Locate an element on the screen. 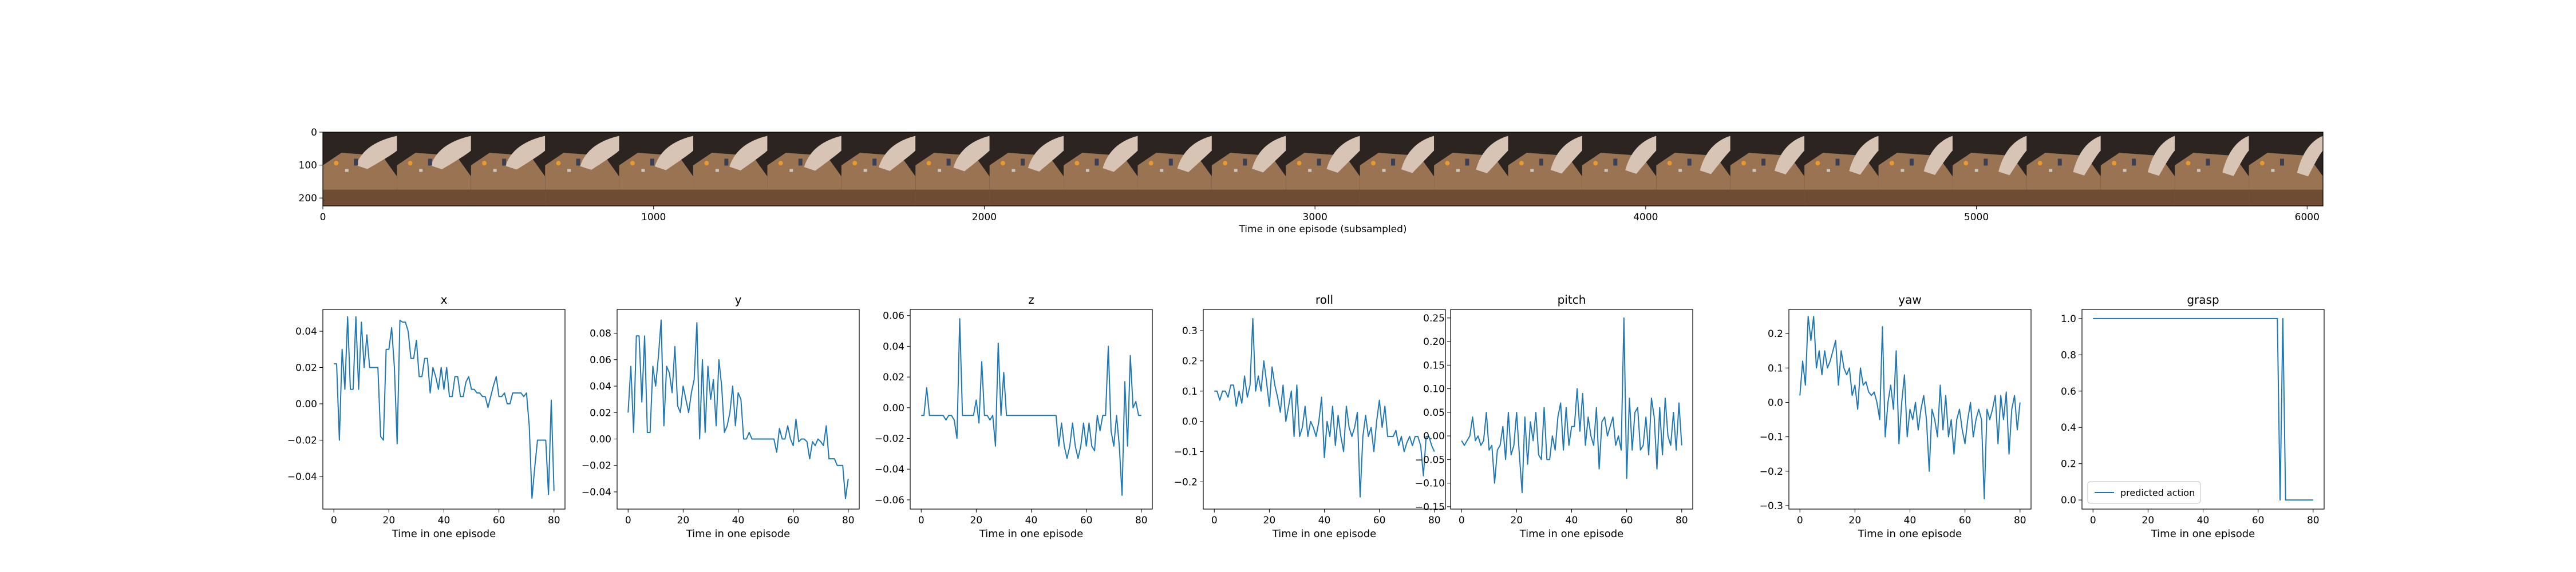  y-tick: −0.02 is located at coordinates (599, 466).